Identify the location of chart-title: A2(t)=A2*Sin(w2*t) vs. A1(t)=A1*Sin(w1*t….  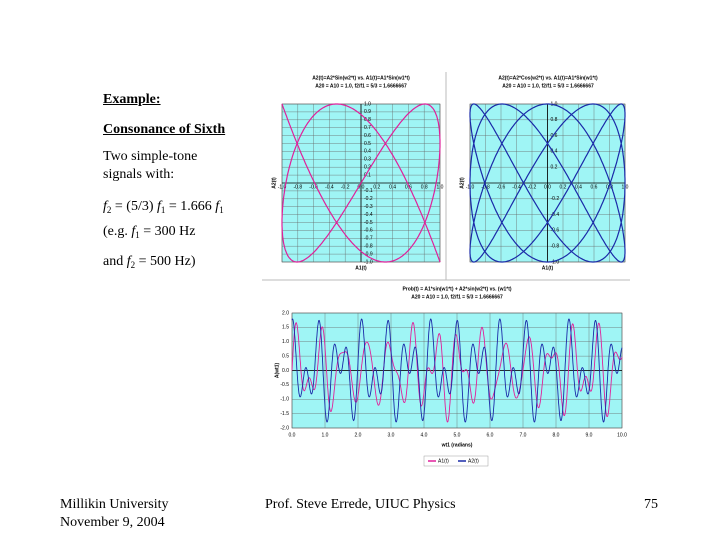
(361, 78).